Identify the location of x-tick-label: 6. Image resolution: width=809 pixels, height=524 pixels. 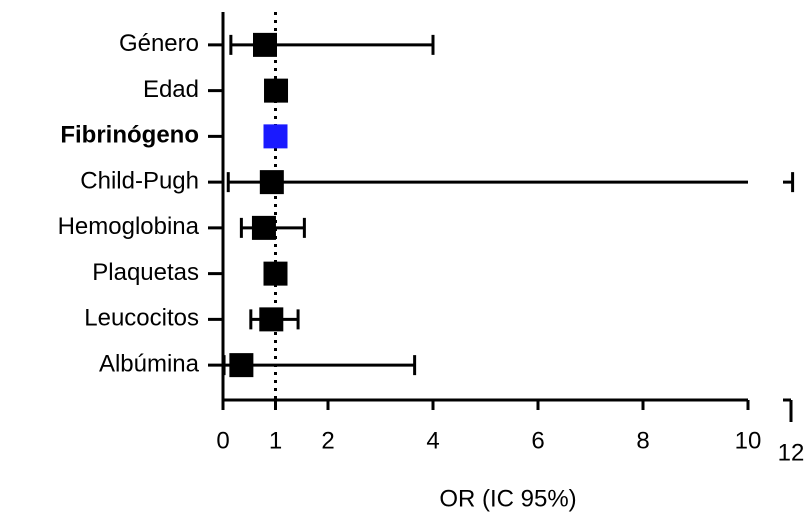
(537, 440).